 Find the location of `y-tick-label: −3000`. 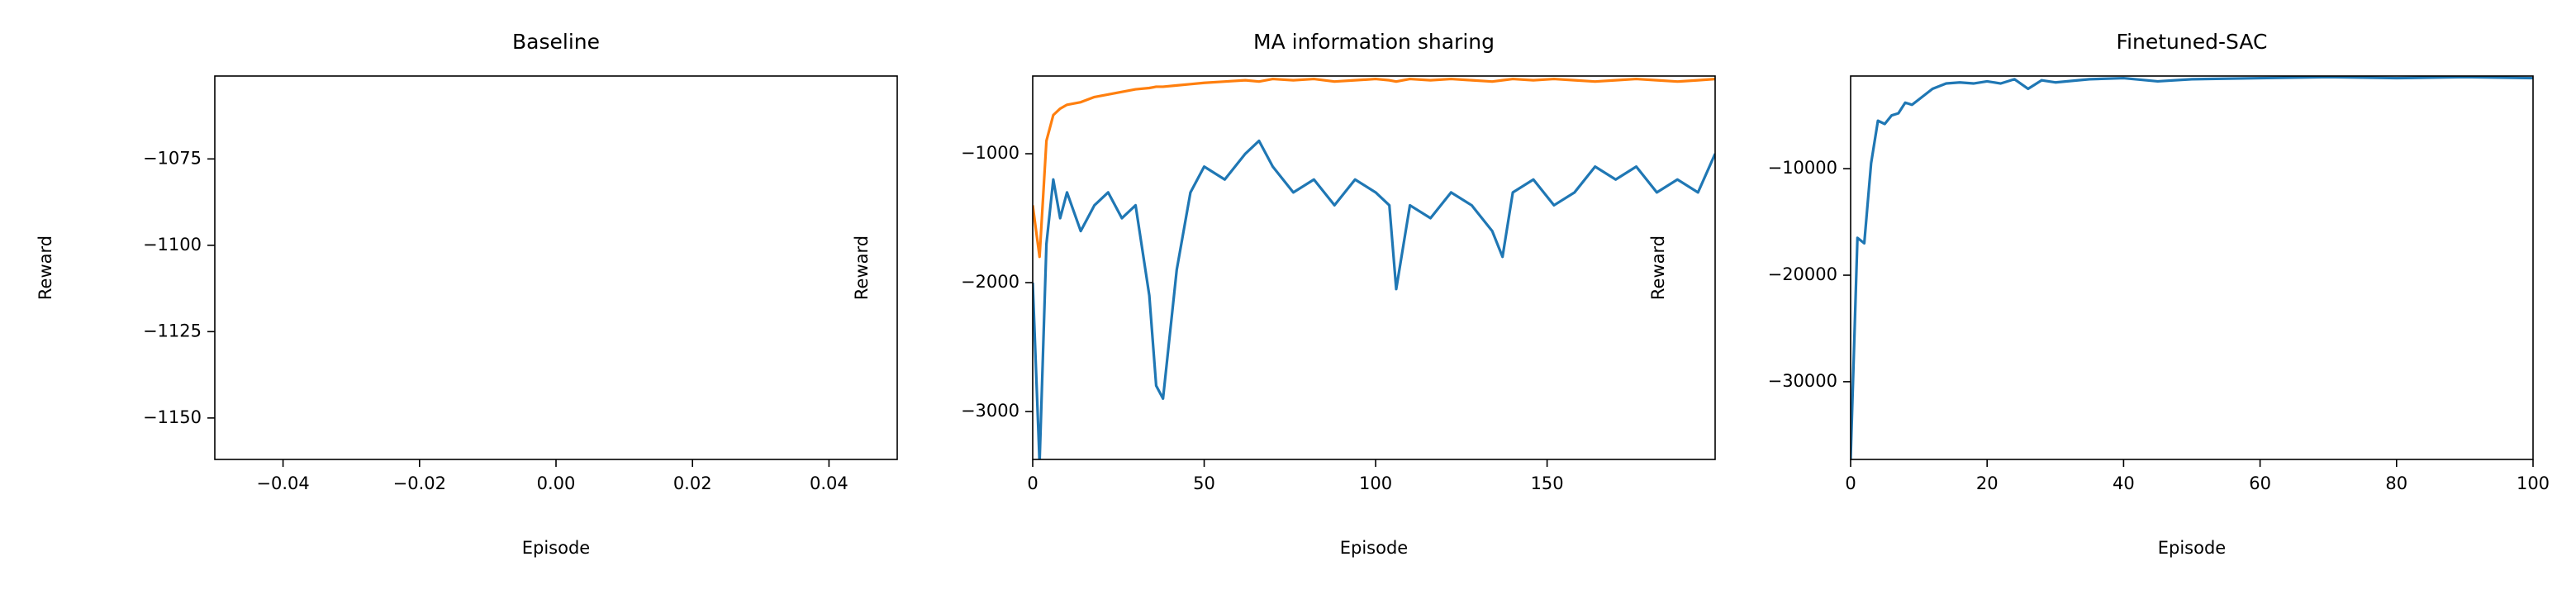

y-tick-label: −3000 is located at coordinates (990, 411).